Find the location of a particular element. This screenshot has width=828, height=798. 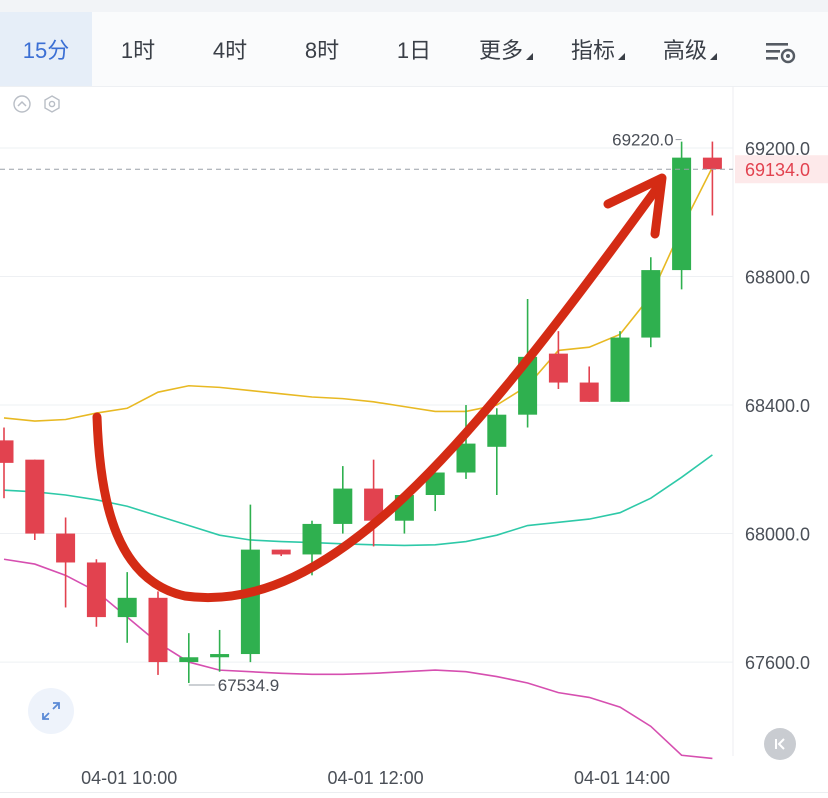

y-tick-label: 69200.0 is located at coordinates (777, 149).